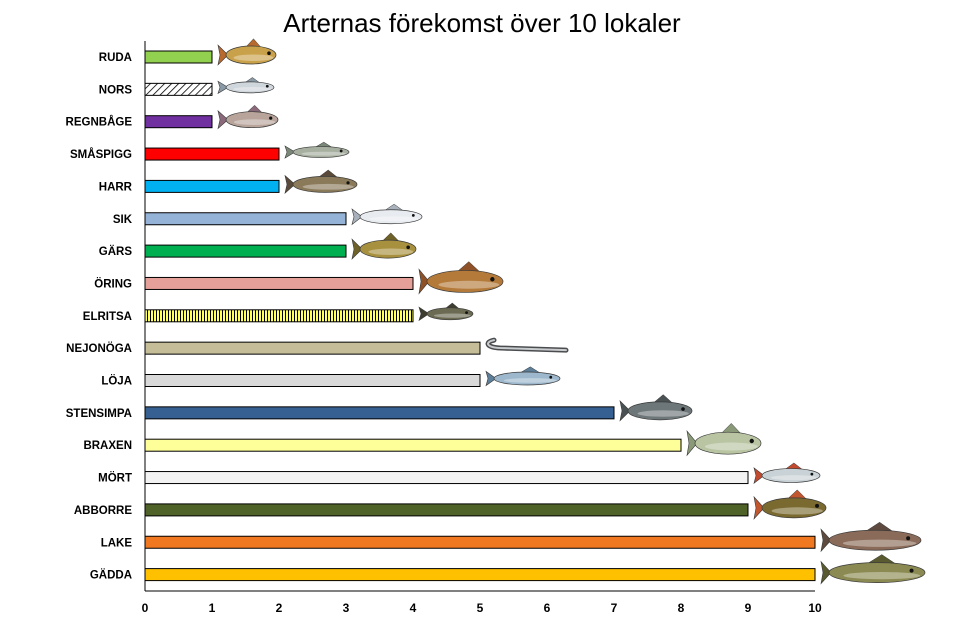 This screenshot has height=625, width=959. Describe the element at coordinates (379, 413) in the screenshot. I see `bar-stensimpa` at that location.